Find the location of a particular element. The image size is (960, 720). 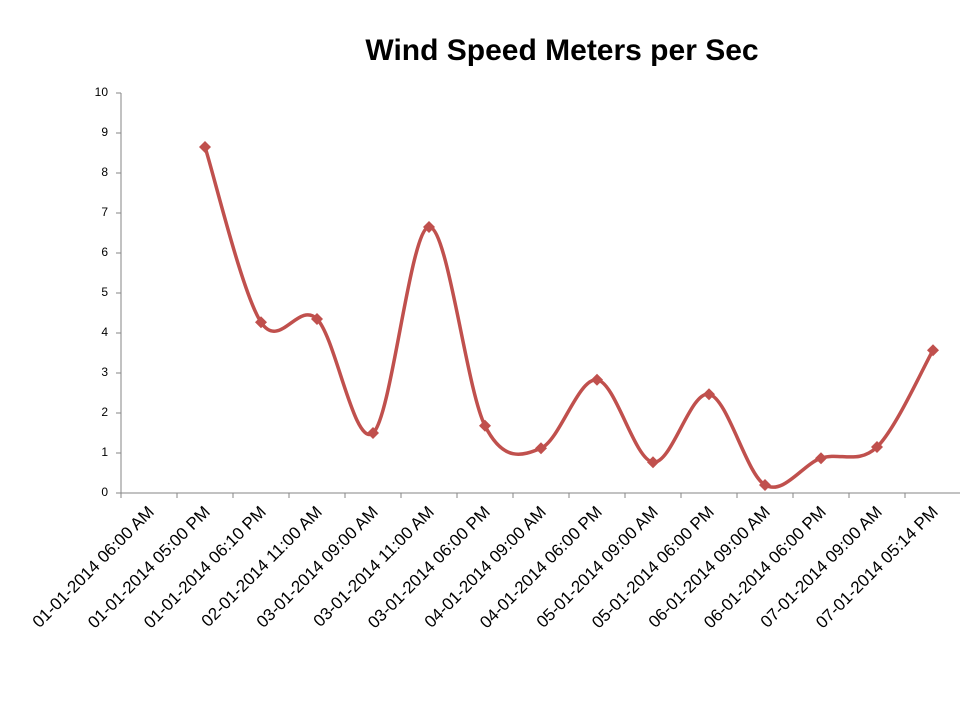

y-tick-label: 7 is located at coordinates (104, 212).